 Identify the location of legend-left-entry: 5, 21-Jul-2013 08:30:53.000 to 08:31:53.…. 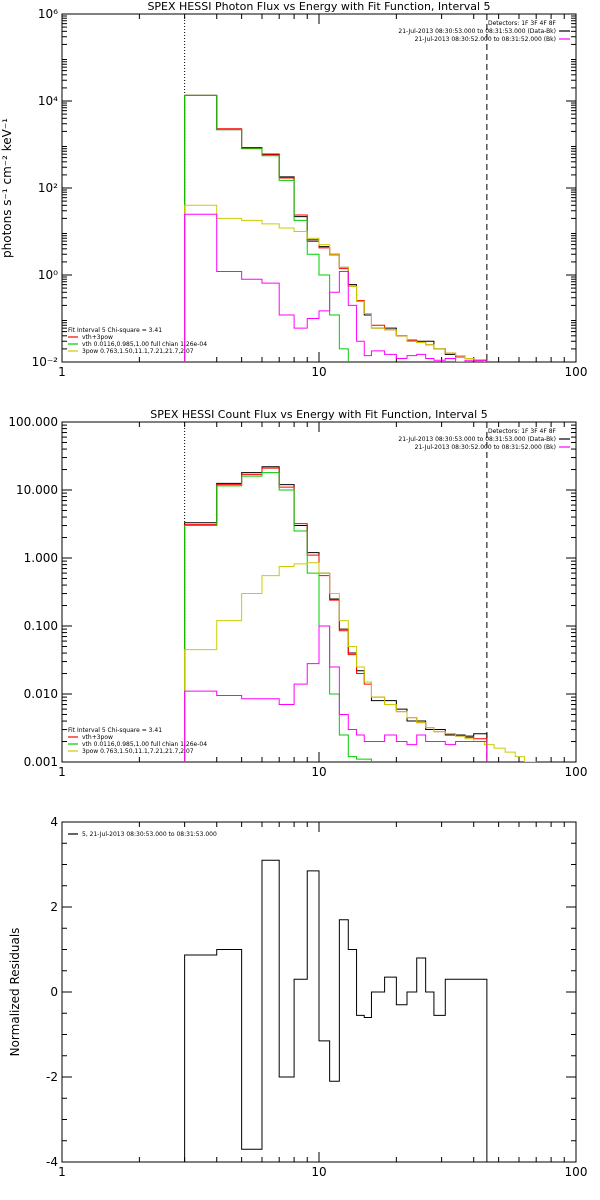
(149, 834).